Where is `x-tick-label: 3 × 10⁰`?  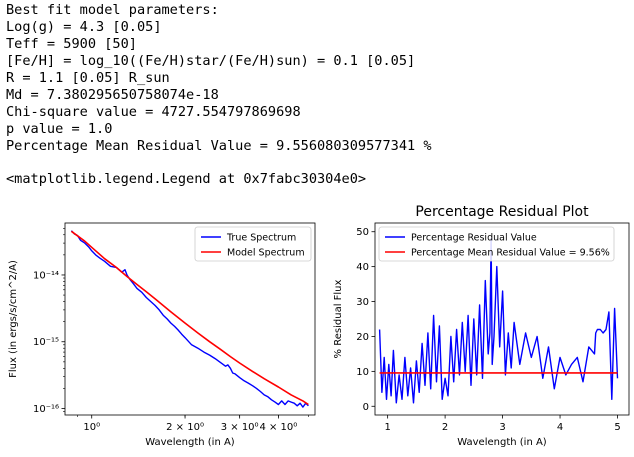
x-tick-label: 3 × 10⁰ is located at coordinates (240, 427).